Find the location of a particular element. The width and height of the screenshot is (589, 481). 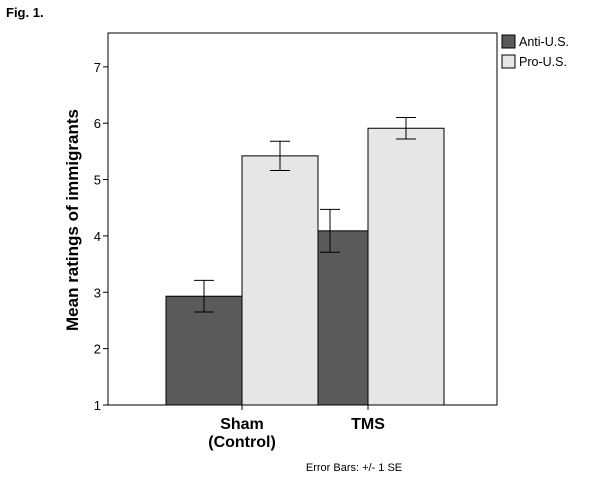

y-axis: 1 2 3 4 5 6 7 is located at coordinates (101, 236).